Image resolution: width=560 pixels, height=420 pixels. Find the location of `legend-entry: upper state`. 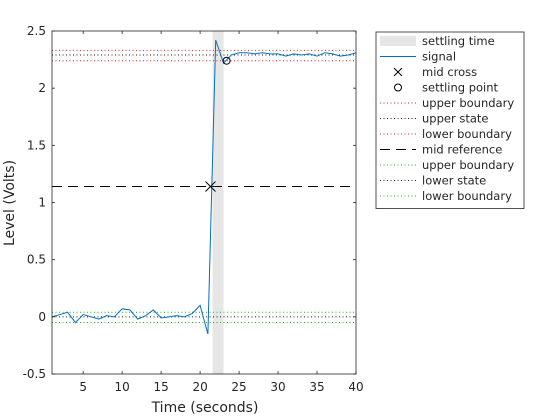

legend-entry: upper state is located at coordinates (434, 119).